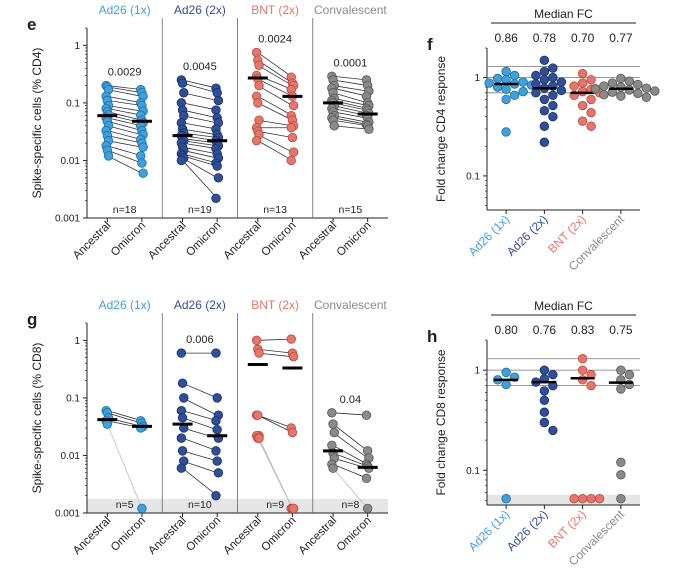 The image size is (680, 577). I want to click on panel-letter-e: e, so click(31, 24).